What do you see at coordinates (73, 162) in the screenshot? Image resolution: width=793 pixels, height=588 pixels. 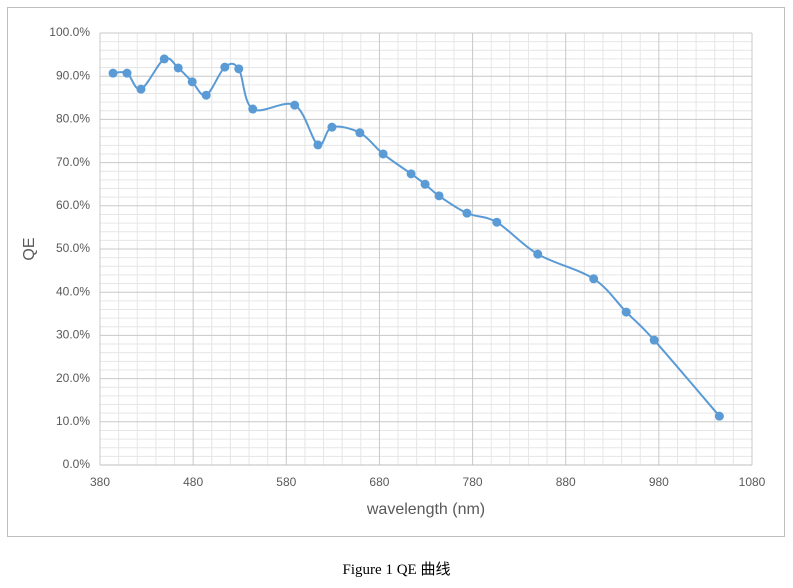 I see `y-tick-label: 70.0%` at bounding box center [73, 162].